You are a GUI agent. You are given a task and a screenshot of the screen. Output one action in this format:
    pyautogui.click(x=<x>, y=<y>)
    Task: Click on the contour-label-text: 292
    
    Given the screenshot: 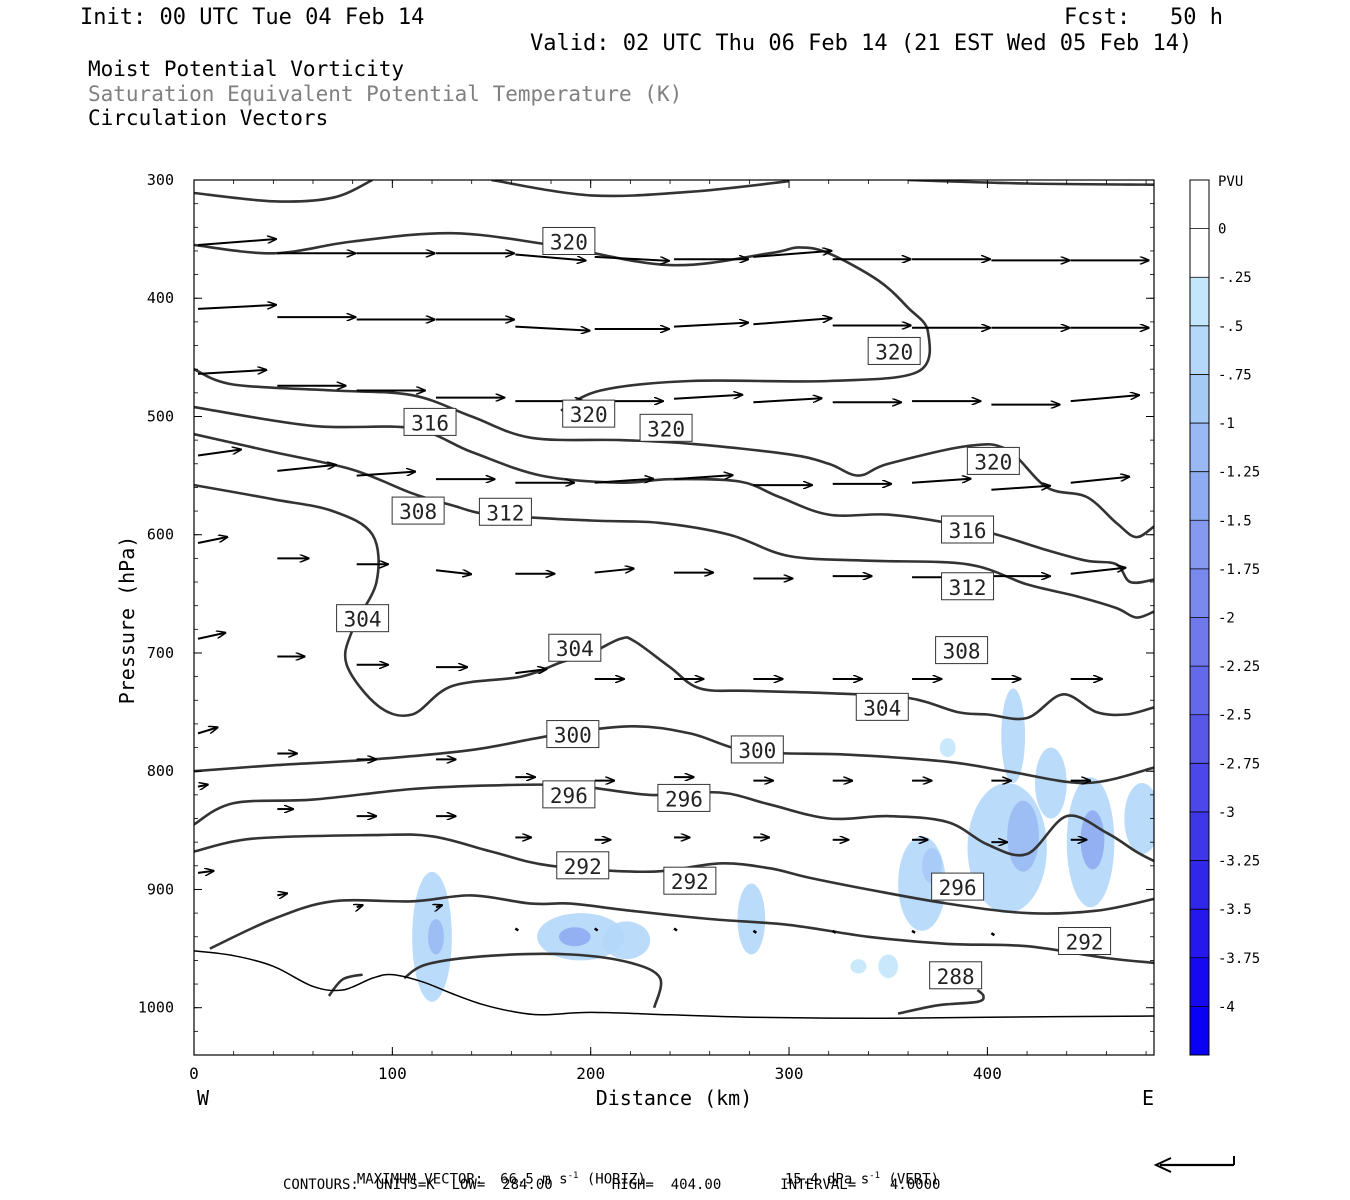 What is the action you would take?
    pyautogui.click(x=583, y=867)
    